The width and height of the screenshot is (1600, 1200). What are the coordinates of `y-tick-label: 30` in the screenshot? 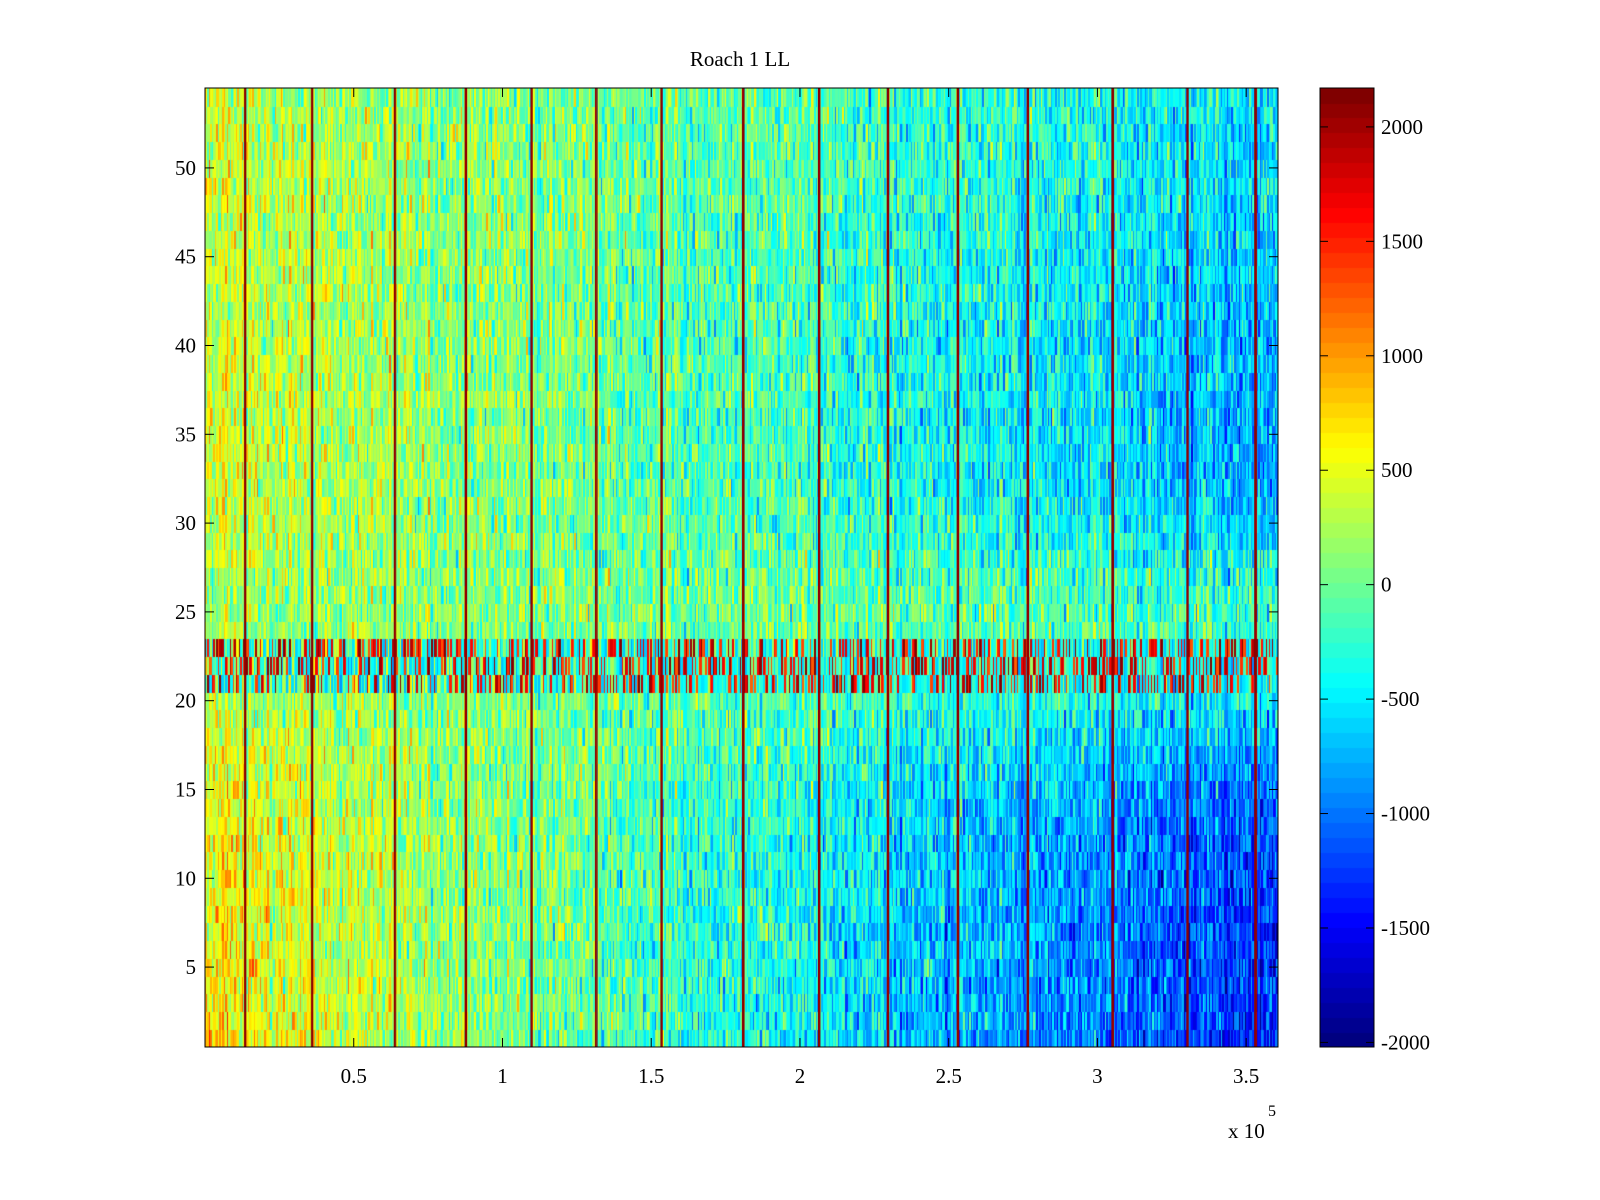 It's located at (185, 523).